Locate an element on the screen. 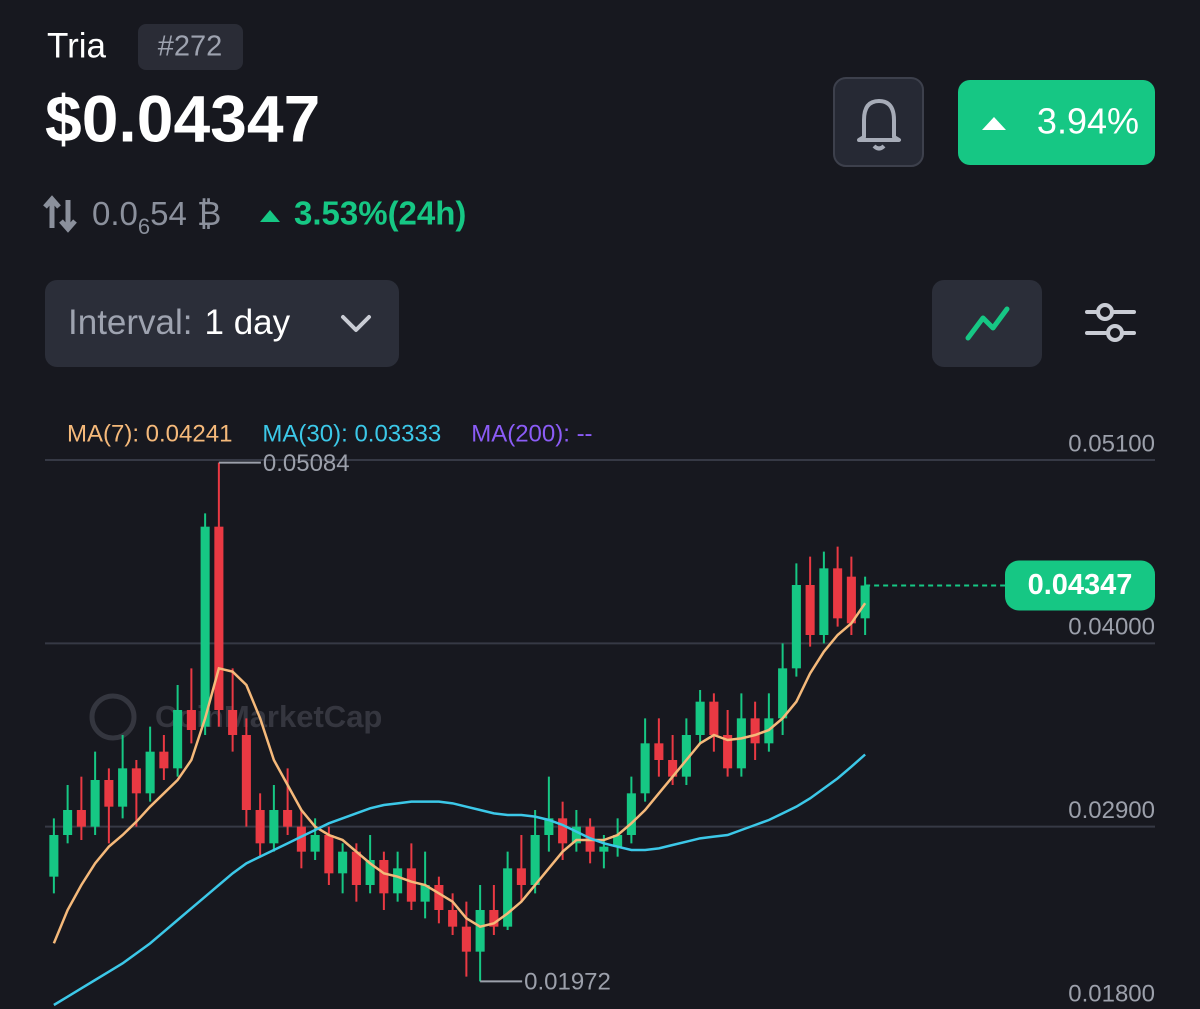 The height and width of the screenshot is (1009, 1200). btc-row: 0.0654 ₿ 3.53%(24h) is located at coordinates (254, 217).